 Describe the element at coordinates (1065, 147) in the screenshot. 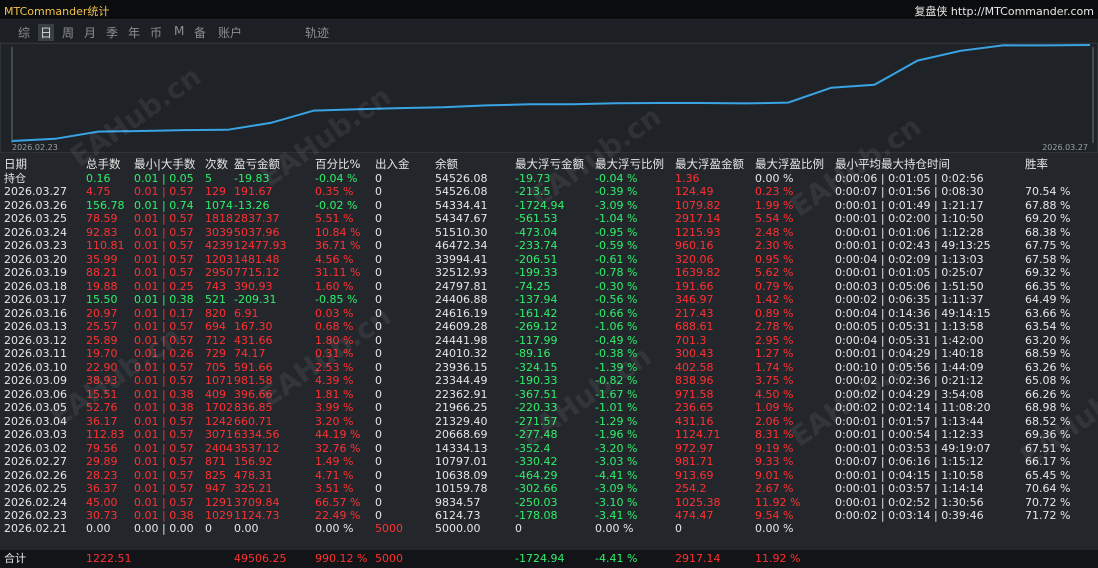

I see `chart-end-date: 2026.03.27` at that location.